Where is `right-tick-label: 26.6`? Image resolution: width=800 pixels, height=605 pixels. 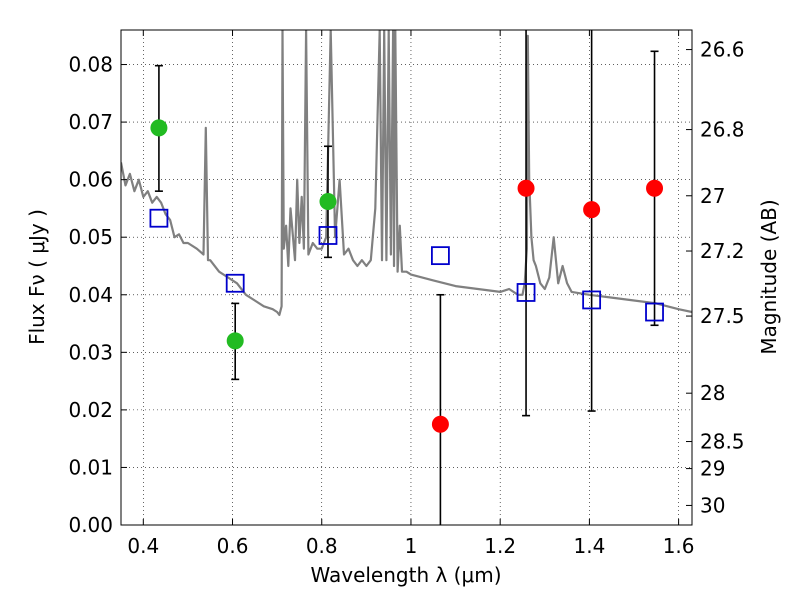 right-tick-label: 26.6 is located at coordinates (722, 50).